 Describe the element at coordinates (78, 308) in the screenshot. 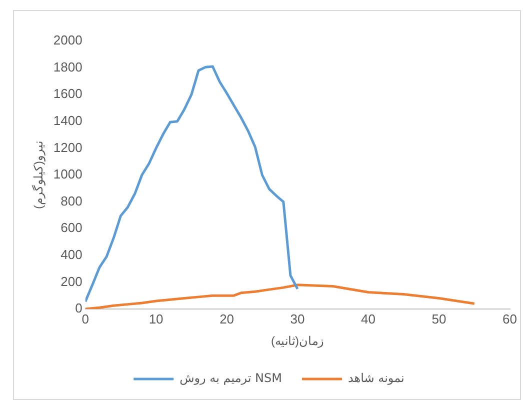

I see `y-tick-label: 0` at that location.